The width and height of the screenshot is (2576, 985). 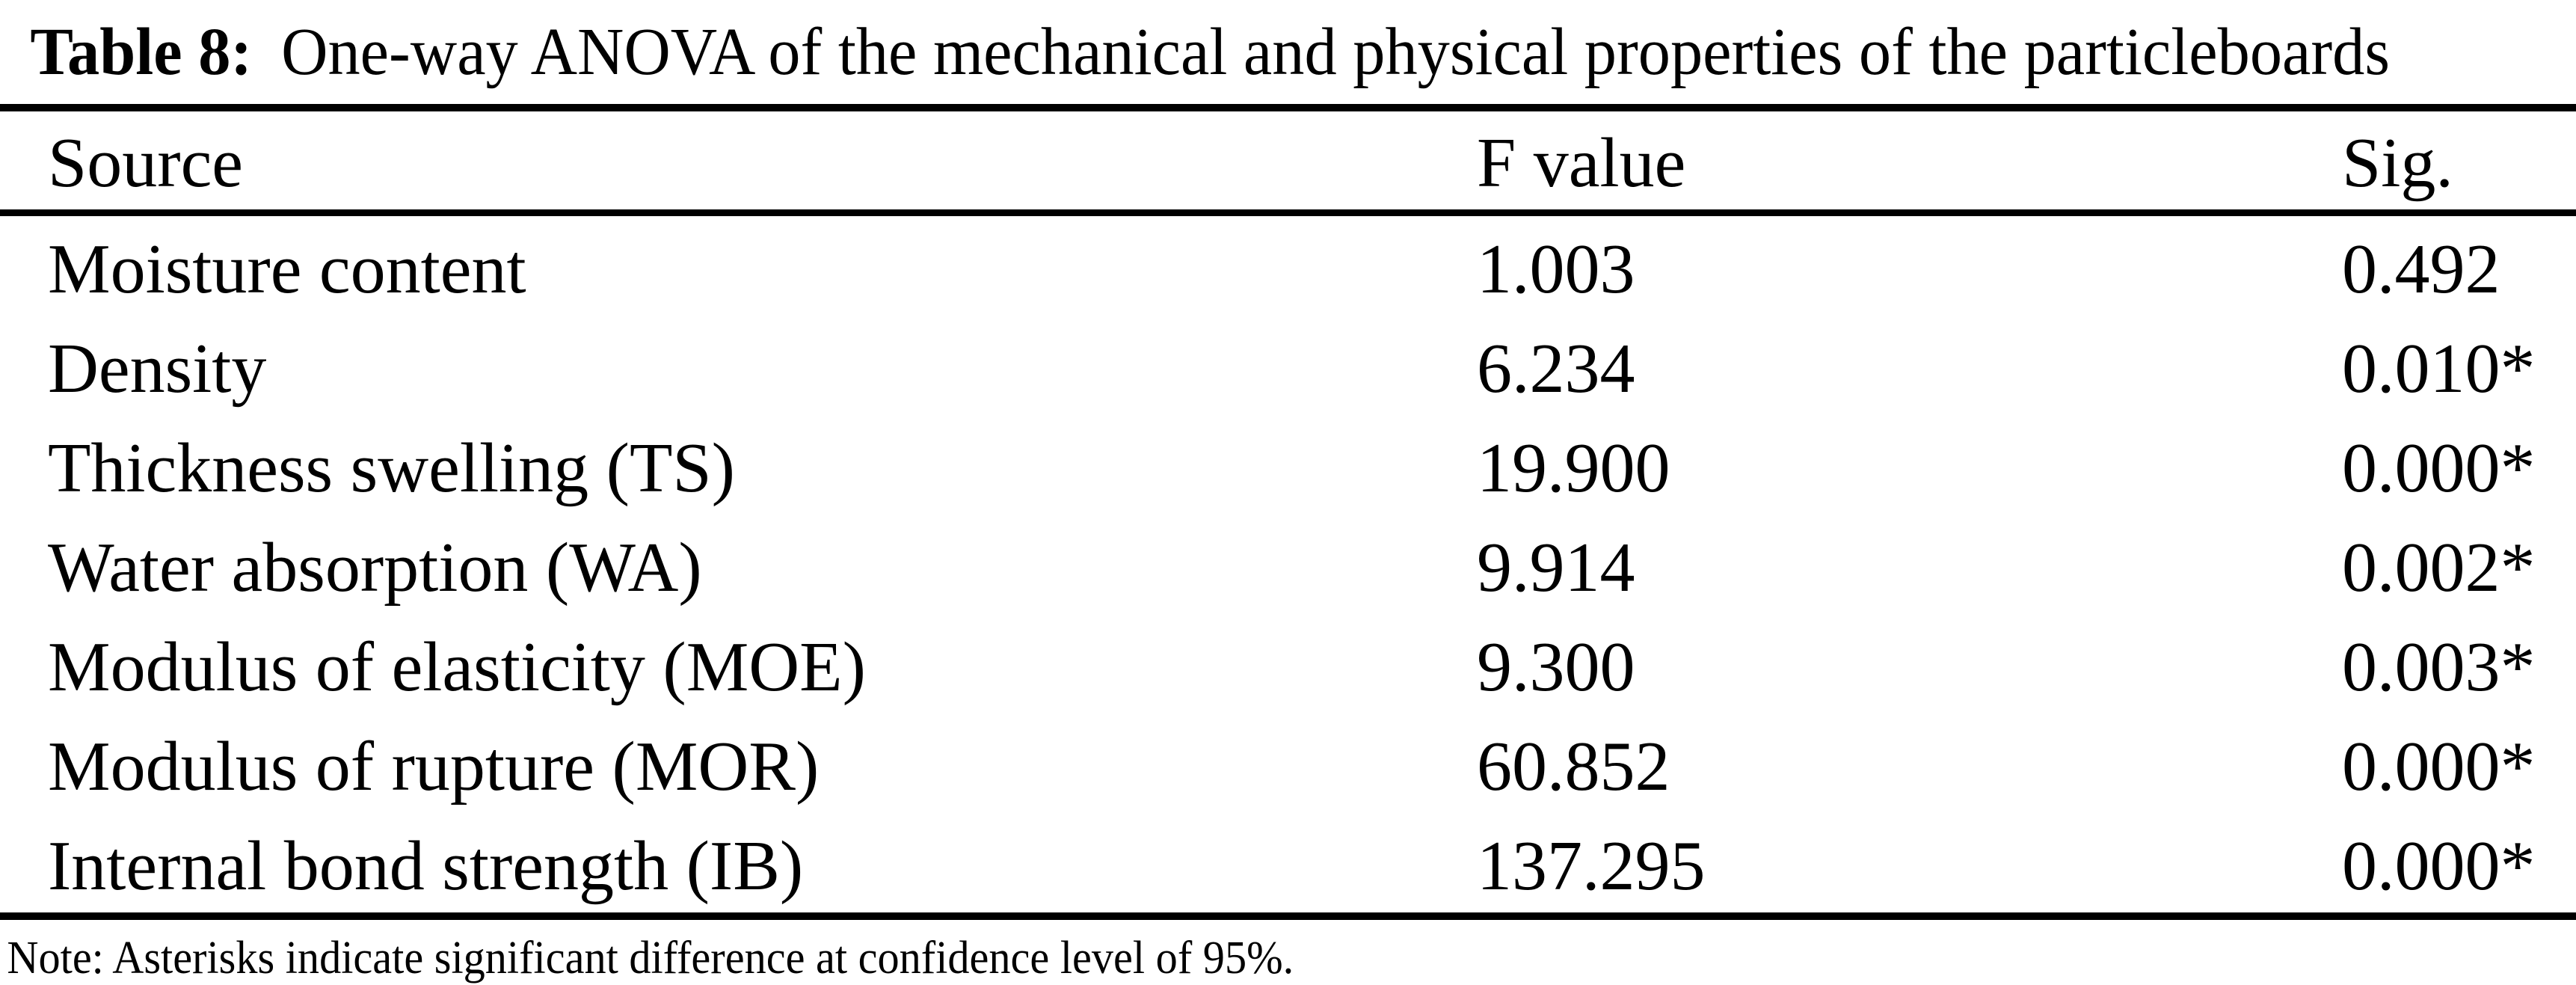 What do you see at coordinates (146, 162) in the screenshot?
I see `column-header-source: Source` at bounding box center [146, 162].